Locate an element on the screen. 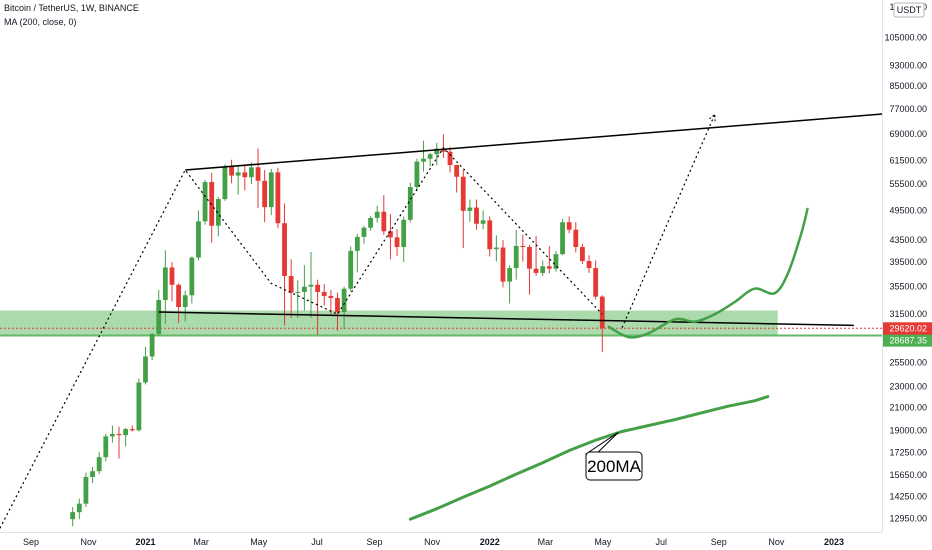 This screenshot has width=932, height=550. callout-box is located at coordinates (614, 466).